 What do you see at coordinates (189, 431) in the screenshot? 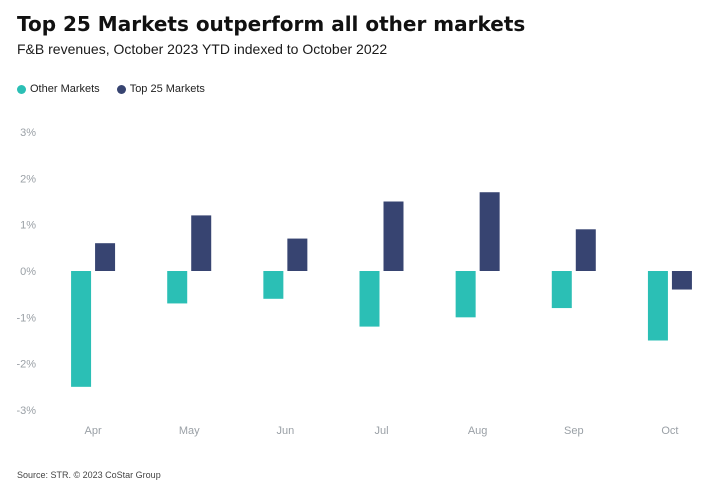
I see `x-tick-label: May` at bounding box center [189, 431].